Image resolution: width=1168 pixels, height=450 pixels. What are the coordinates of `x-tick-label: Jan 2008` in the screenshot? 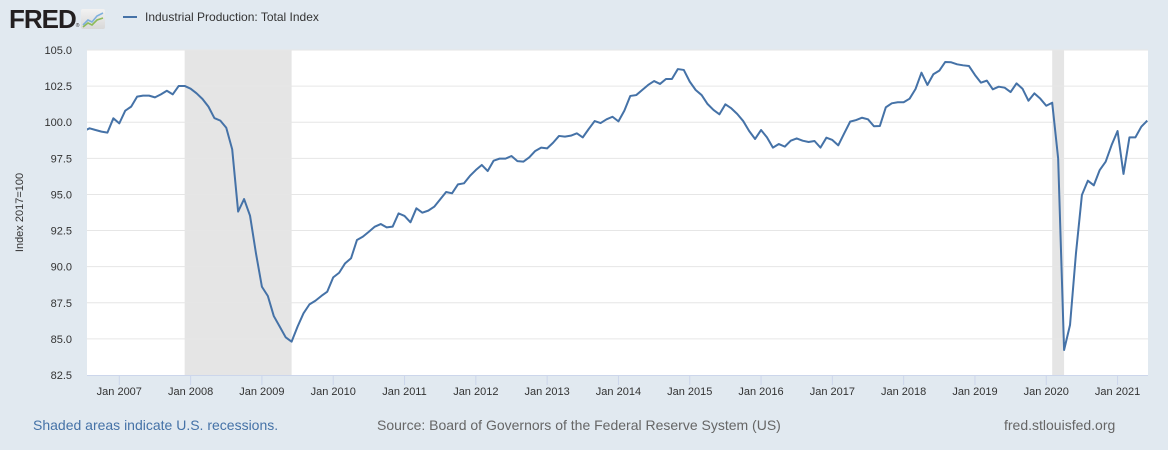 It's located at (190, 392).